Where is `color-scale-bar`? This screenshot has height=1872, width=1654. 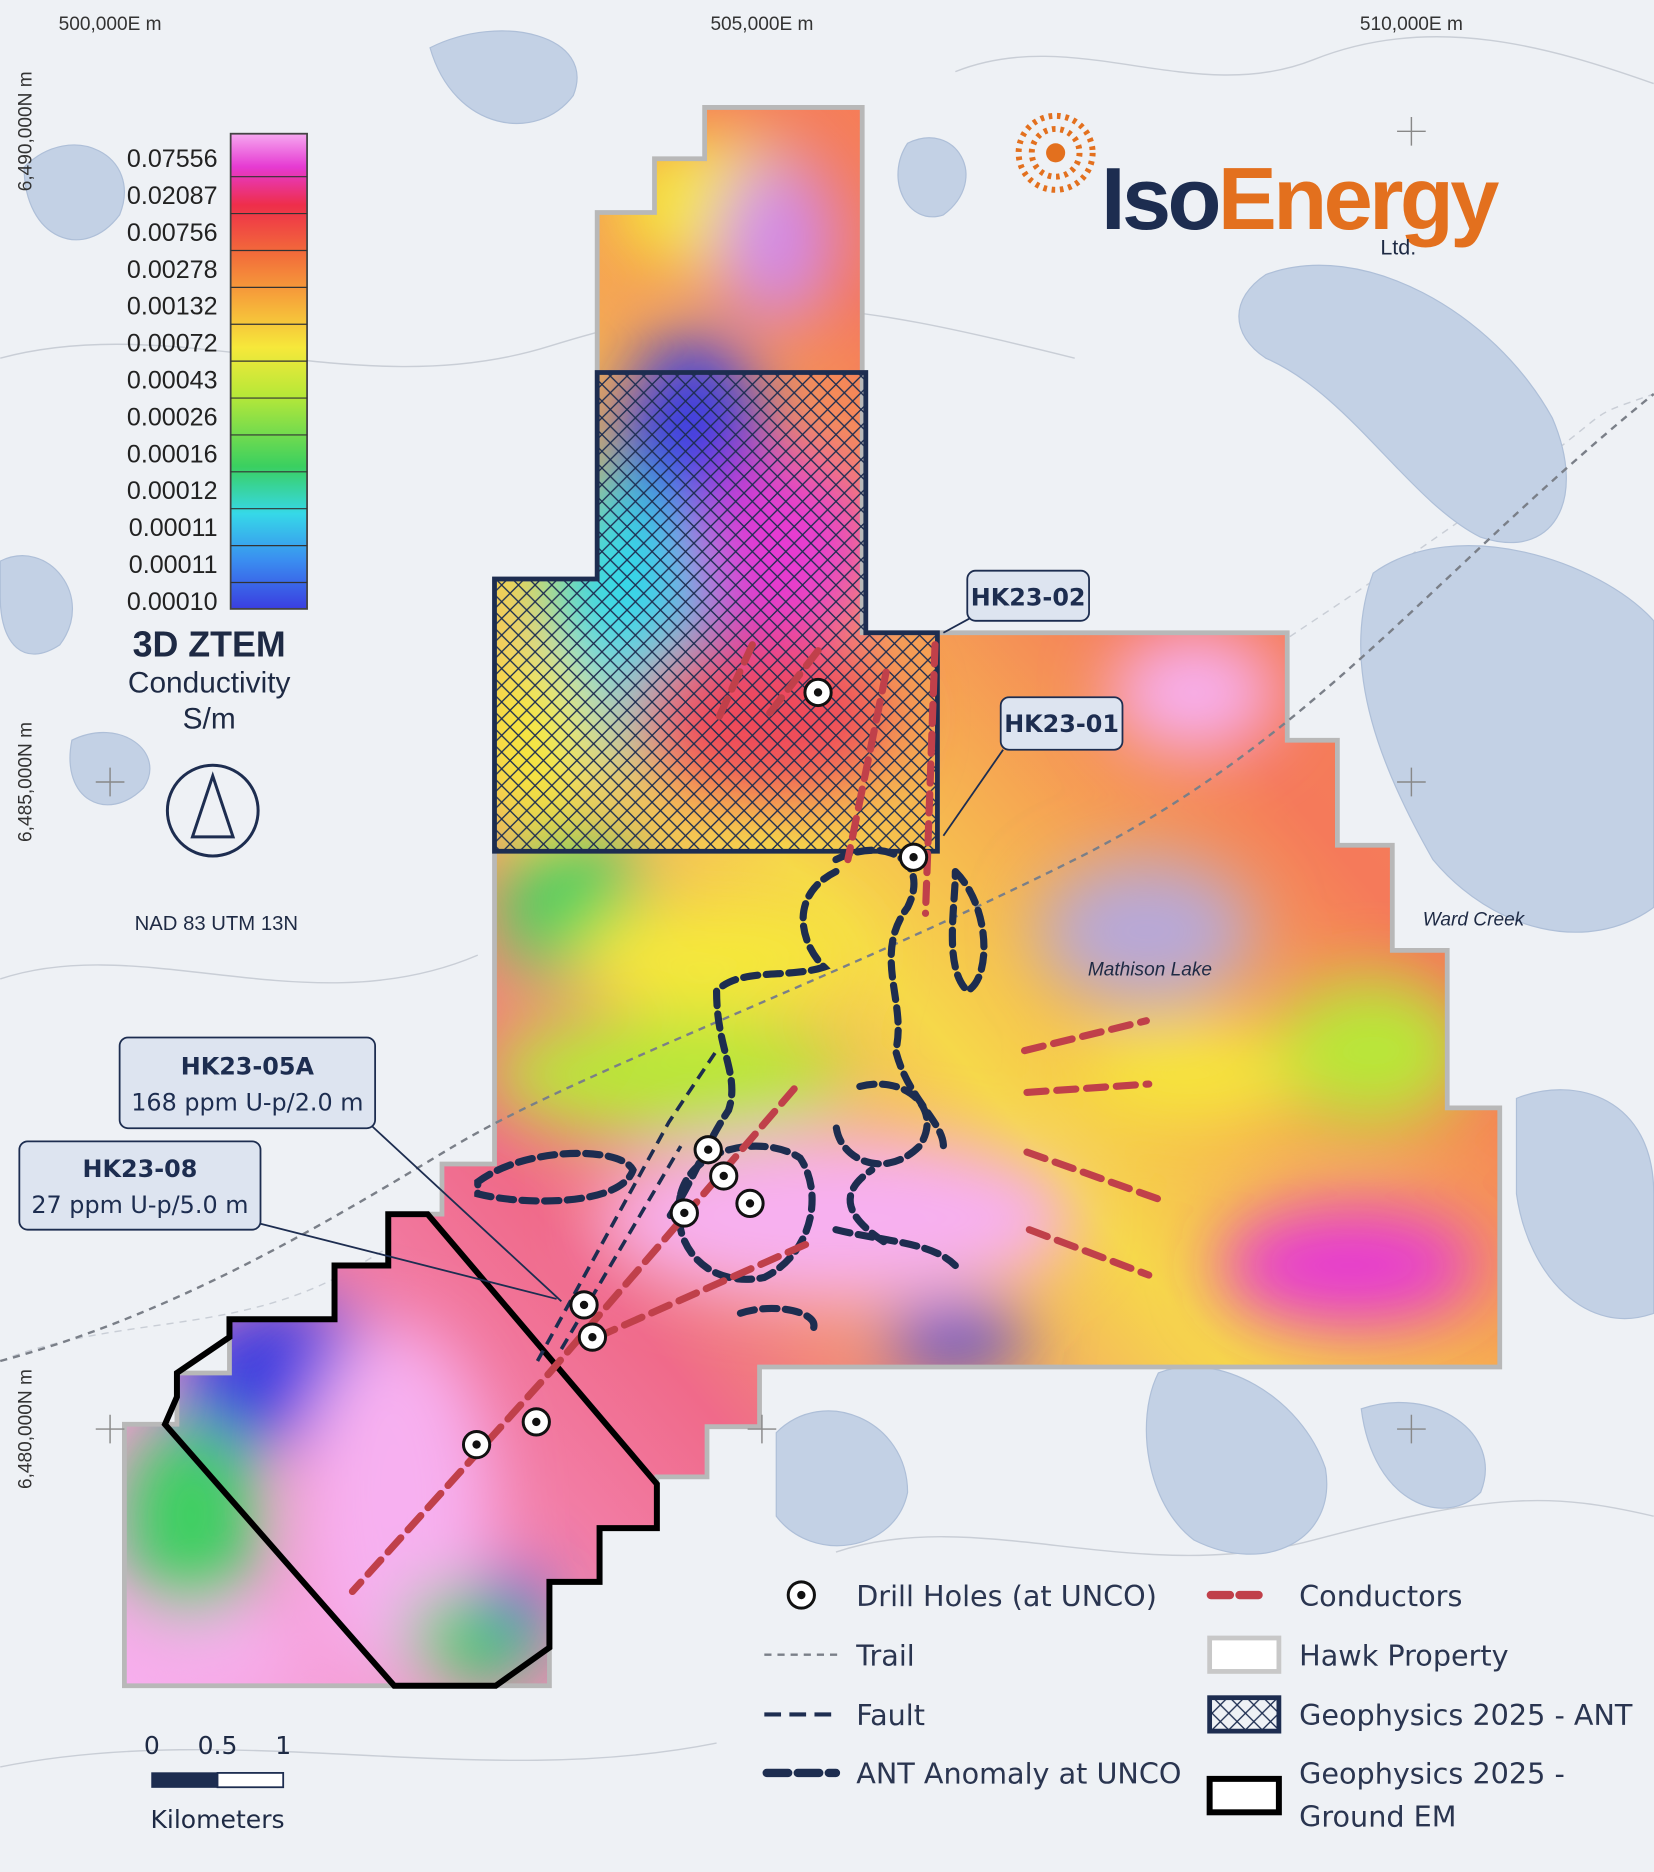
color-scale-bar is located at coordinates (268, 371).